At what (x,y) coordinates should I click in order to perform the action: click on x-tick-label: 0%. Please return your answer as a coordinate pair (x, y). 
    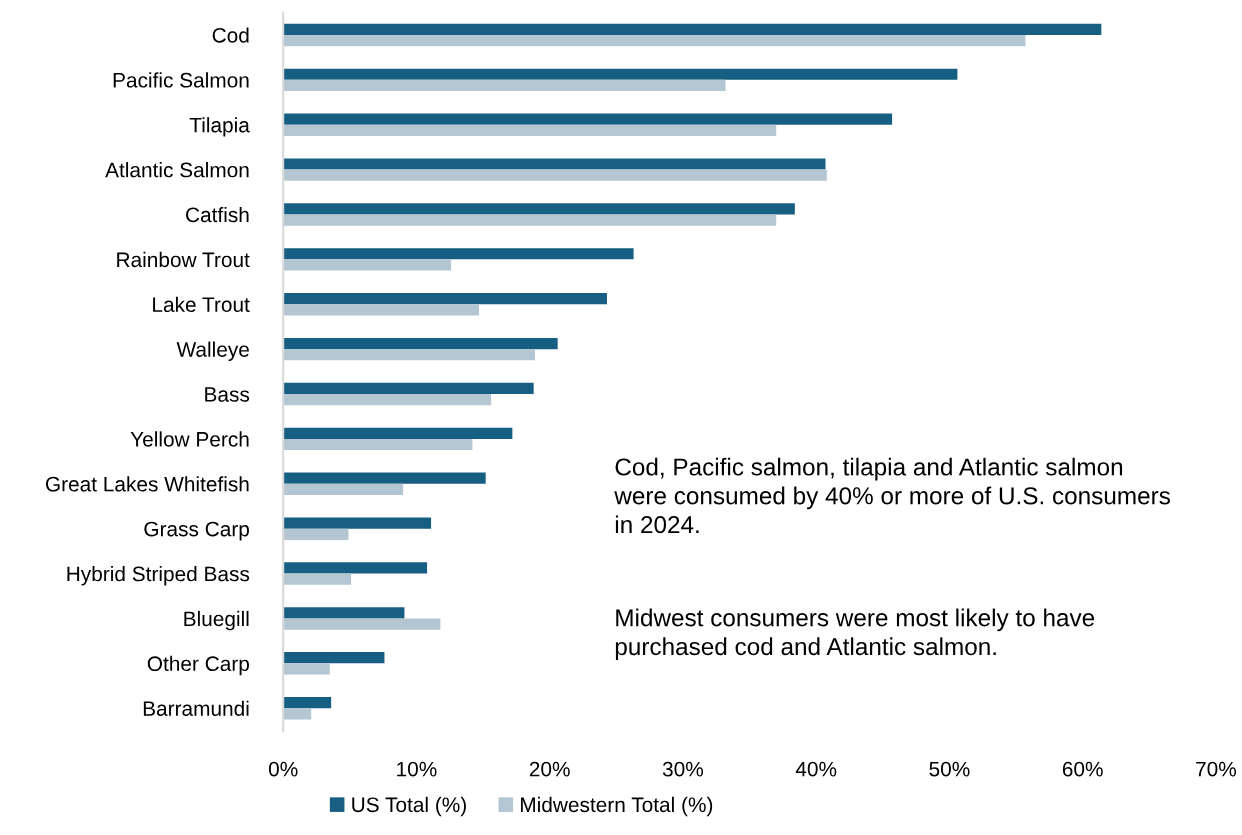
    Looking at the image, I should click on (283, 769).